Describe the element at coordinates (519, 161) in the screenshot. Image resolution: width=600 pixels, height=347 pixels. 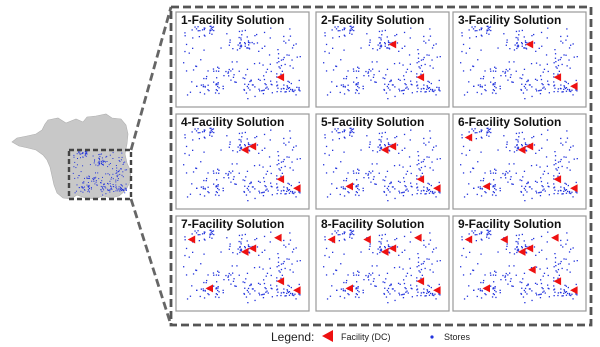
I see `solution-panel: 6-Facility Solution` at that location.